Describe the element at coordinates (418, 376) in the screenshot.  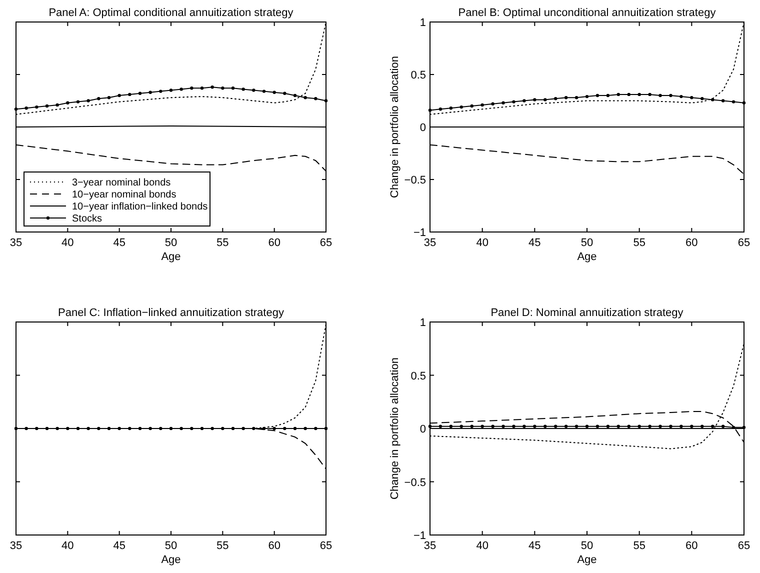
I see `y-tick-label: 0.5` at that location.